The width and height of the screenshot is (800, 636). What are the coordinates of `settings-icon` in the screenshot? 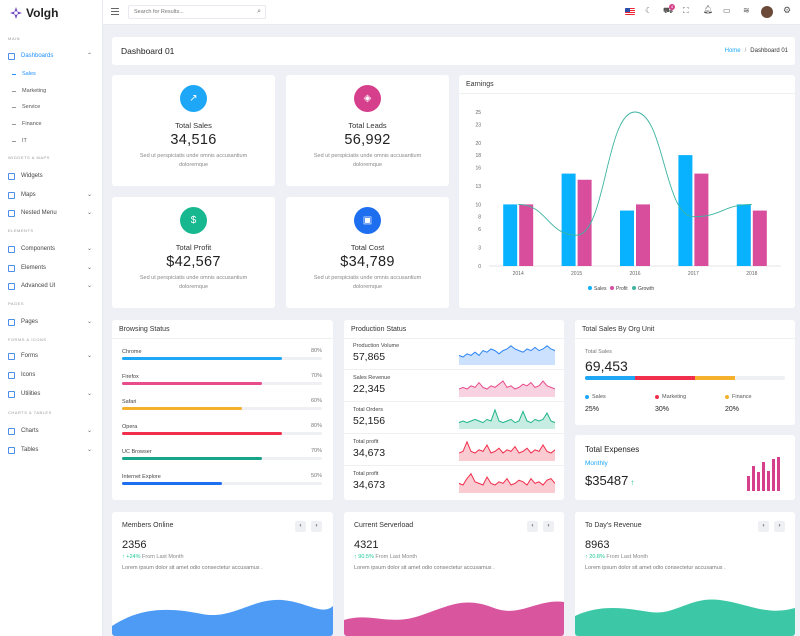 It's located at (11, 213).